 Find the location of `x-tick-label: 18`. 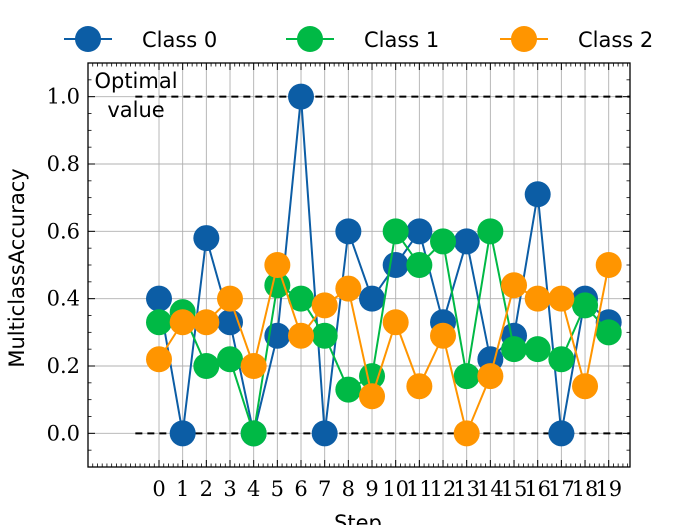

x-tick-label: 18 is located at coordinates (585, 489).